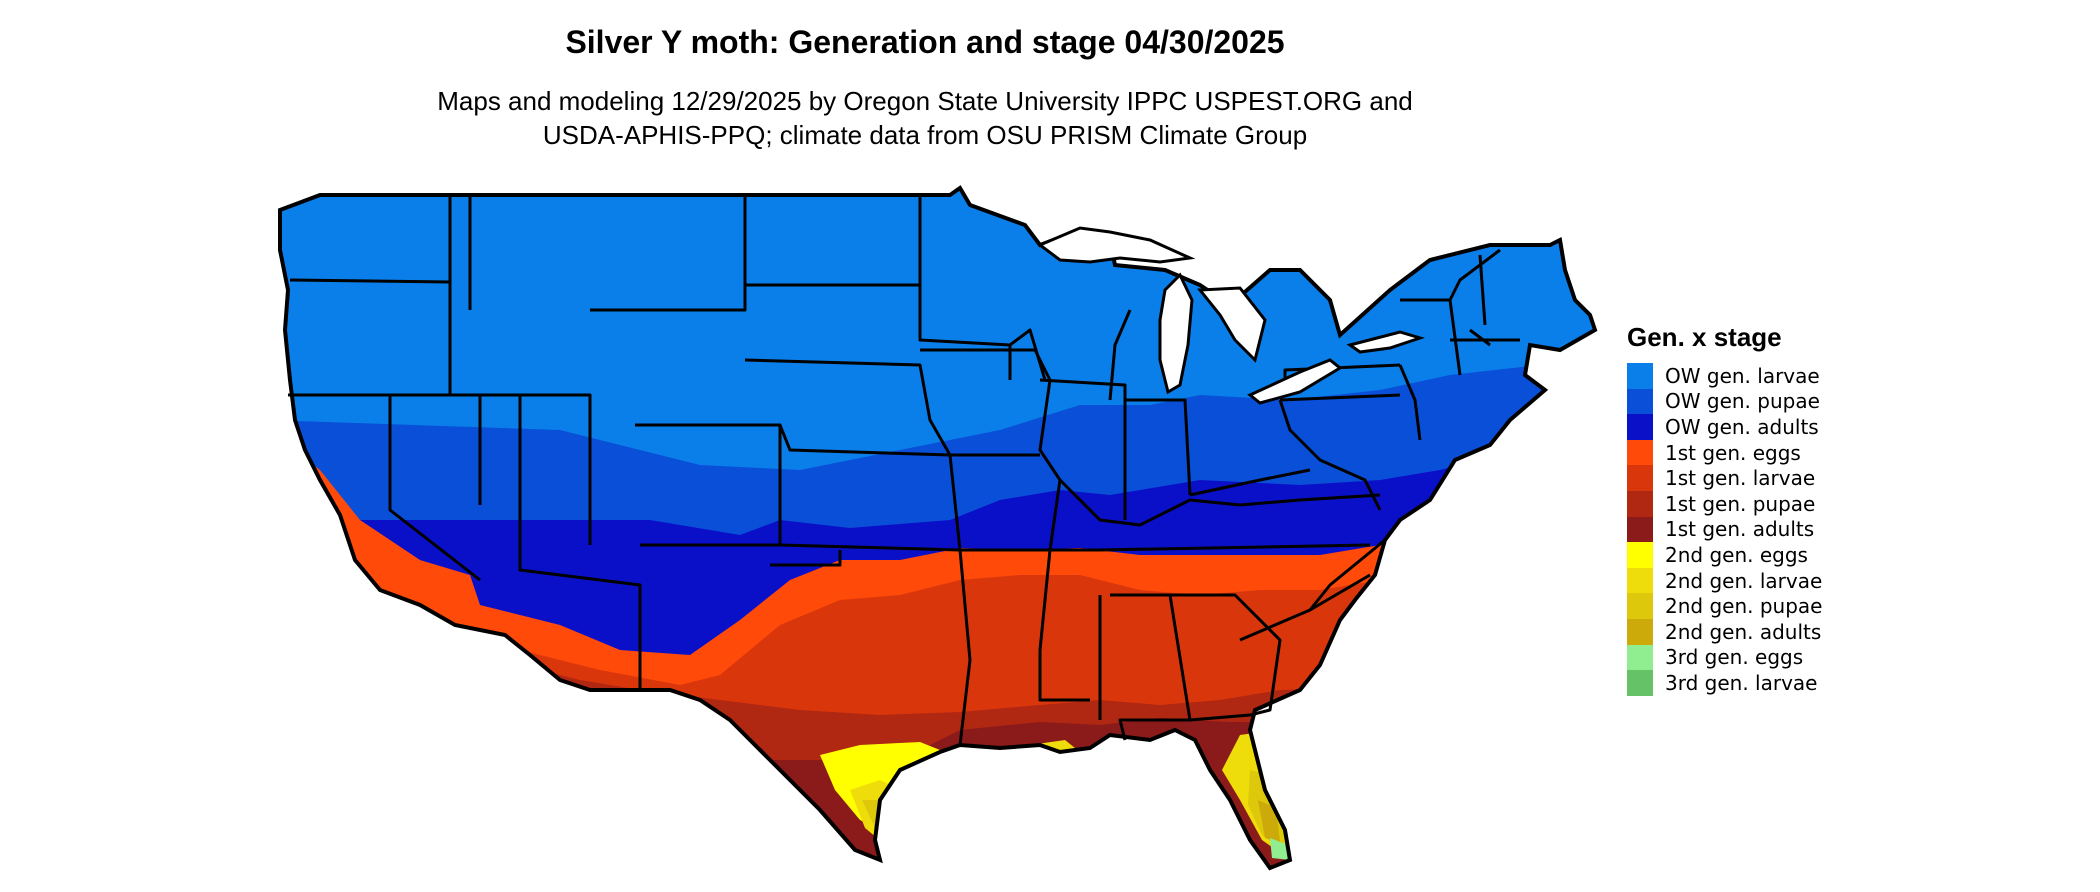  I want to click on legend-item: 2nd gen. adults, so click(1777, 631).